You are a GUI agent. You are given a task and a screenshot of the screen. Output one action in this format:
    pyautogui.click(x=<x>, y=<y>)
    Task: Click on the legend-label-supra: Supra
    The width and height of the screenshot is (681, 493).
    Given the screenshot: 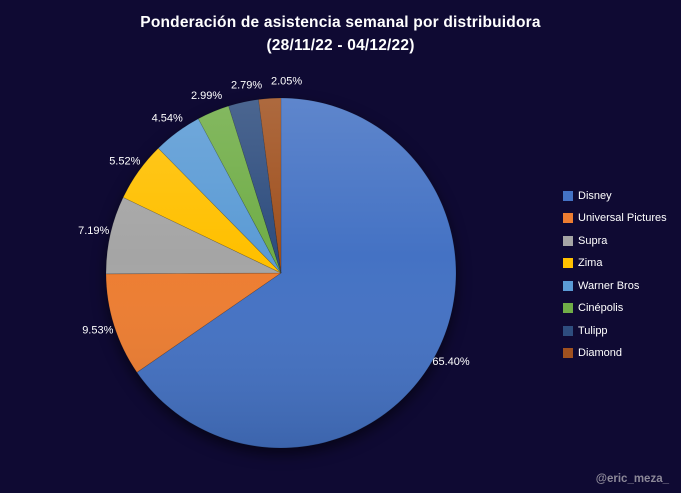 What is the action you would take?
    pyautogui.click(x=593, y=240)
    